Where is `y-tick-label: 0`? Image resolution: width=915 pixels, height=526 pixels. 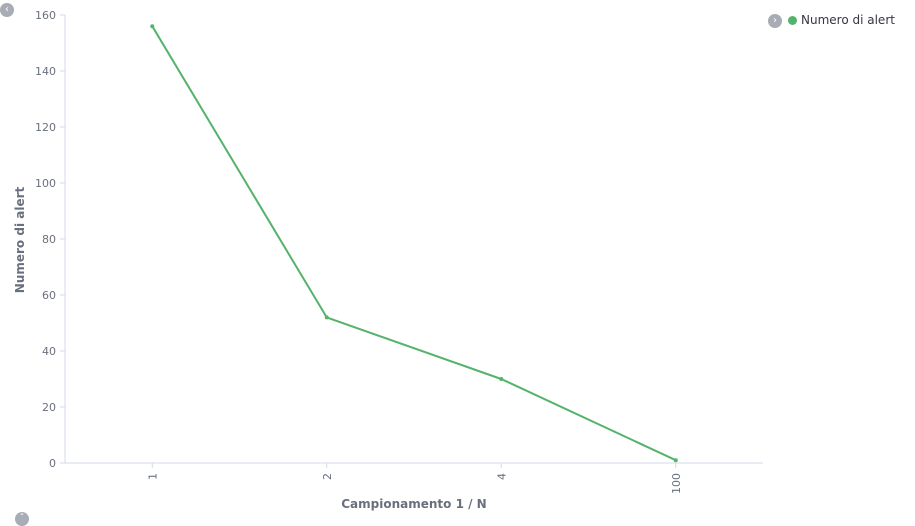
y-tick-label: 0 is located at coordinates (52, 463).